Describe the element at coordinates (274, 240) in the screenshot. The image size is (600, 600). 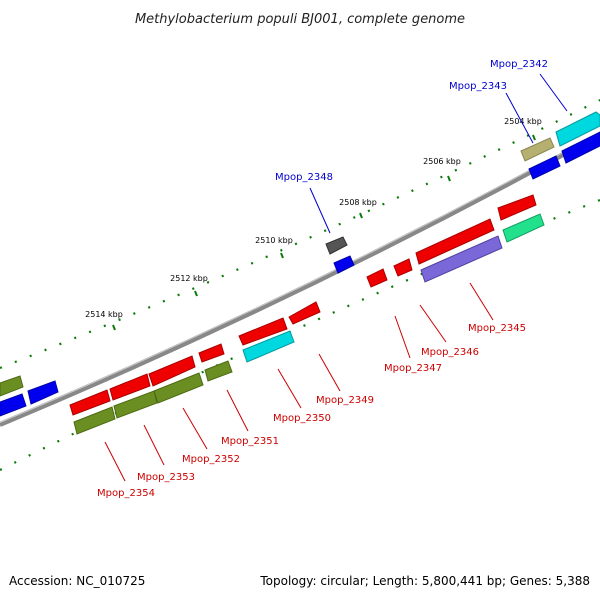
I see `tick-label-2510: 2510 kbp` at that location.